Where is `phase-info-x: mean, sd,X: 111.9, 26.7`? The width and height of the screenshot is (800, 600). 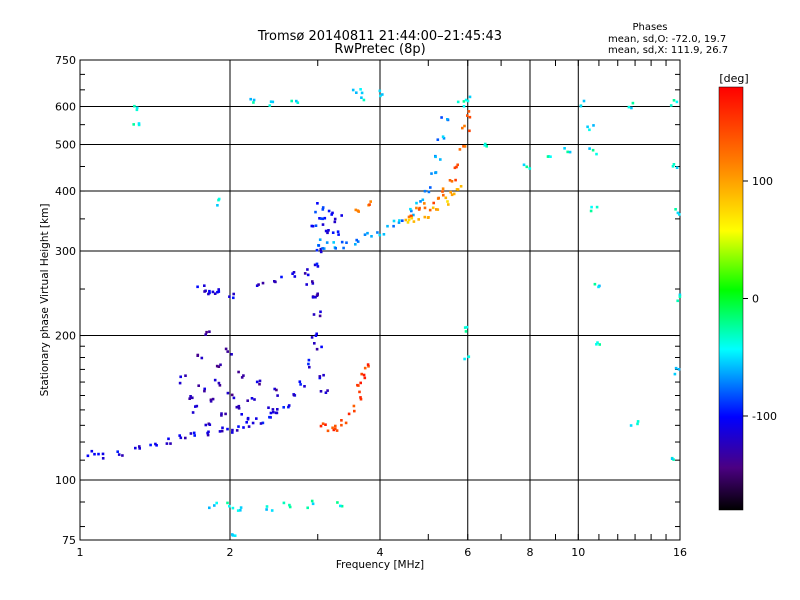
phase-info-x: mean, sd,X: 111.9, 26.7 is located at coordinates (668, 50).